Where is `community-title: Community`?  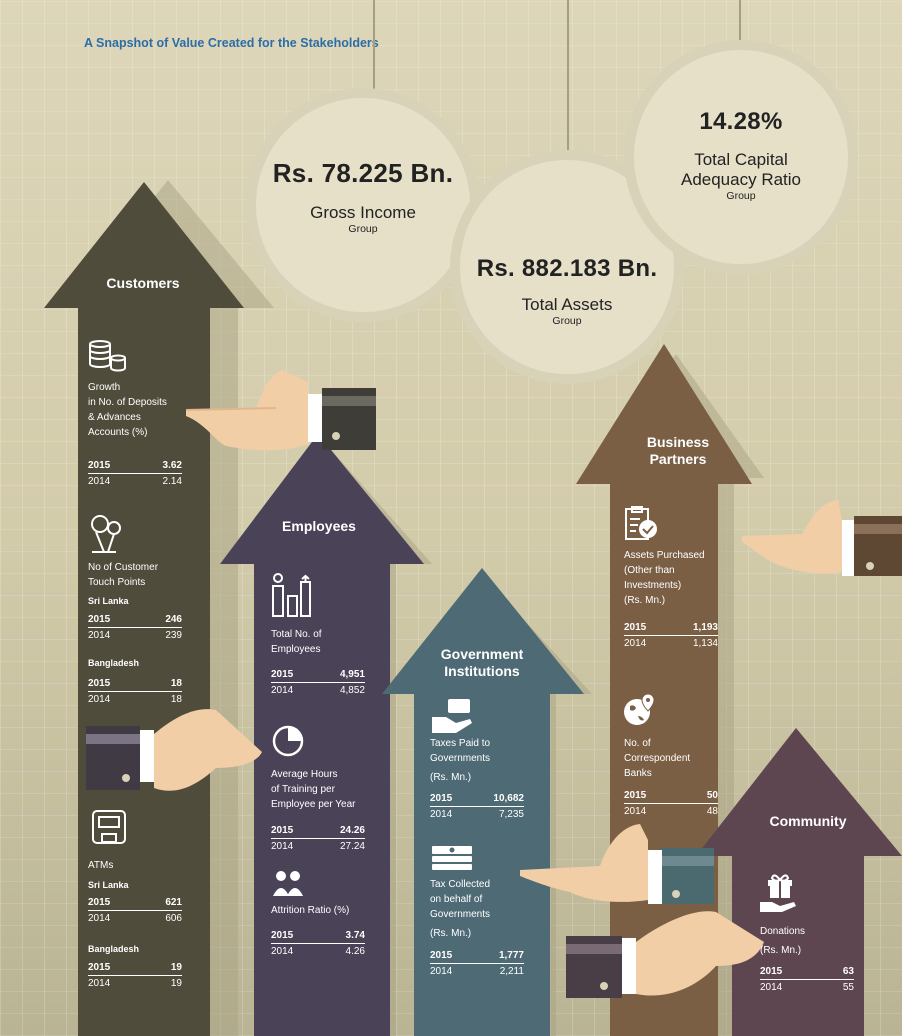 community-title: Community is located at coordinates (808, 821).